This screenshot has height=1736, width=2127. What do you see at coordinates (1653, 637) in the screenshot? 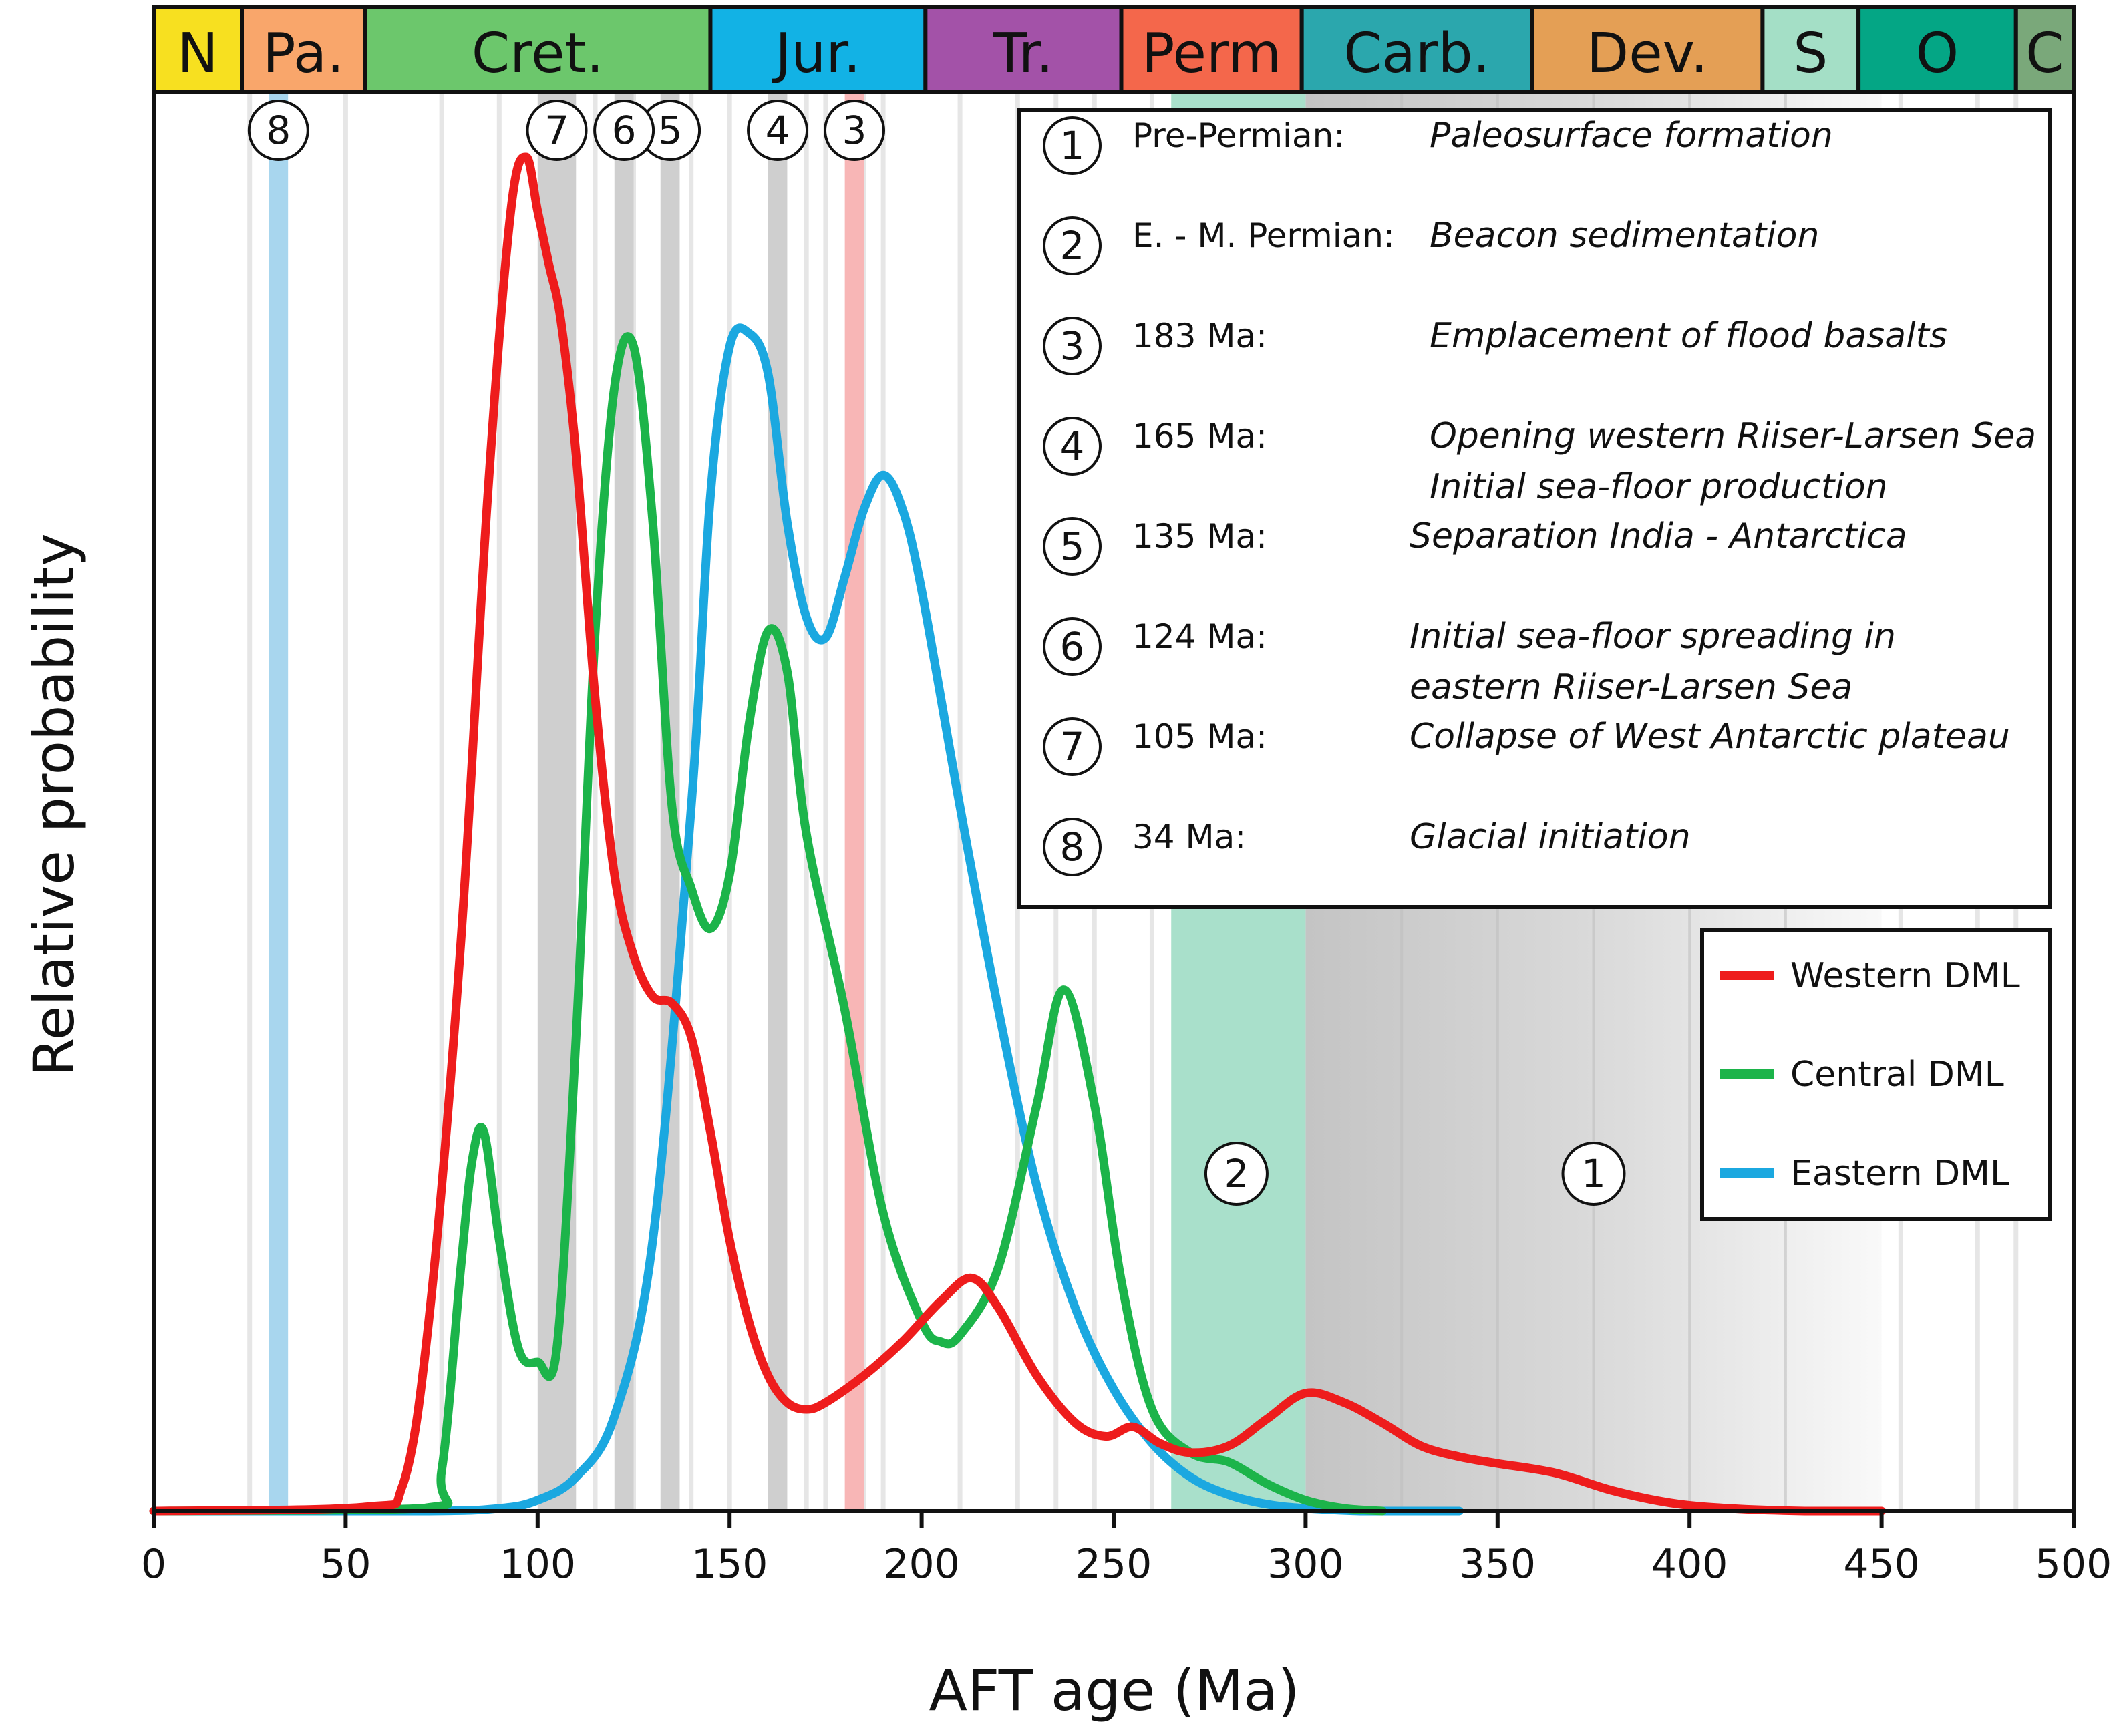
I see `event-row-6-description: Initial sea-floor spreading in` at bounding box center [1653, 637].